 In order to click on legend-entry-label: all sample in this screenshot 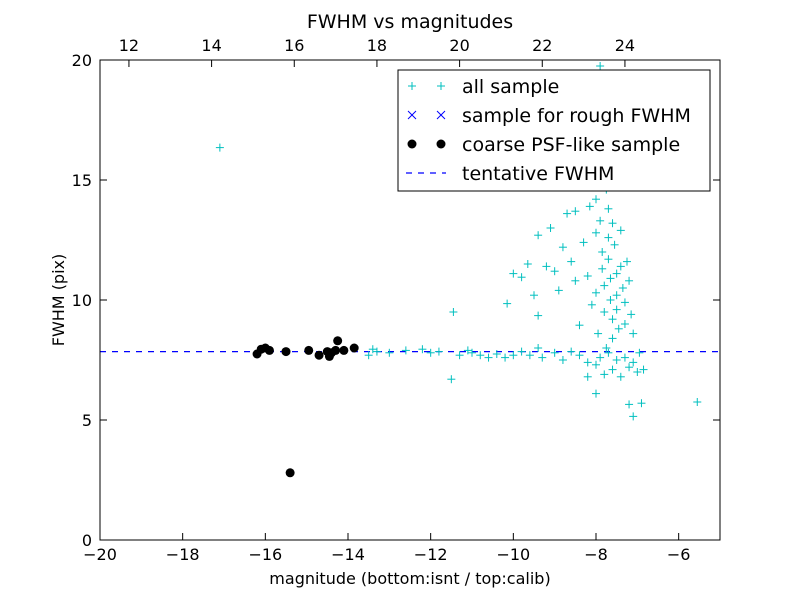, I will do `click(510, 87)`.